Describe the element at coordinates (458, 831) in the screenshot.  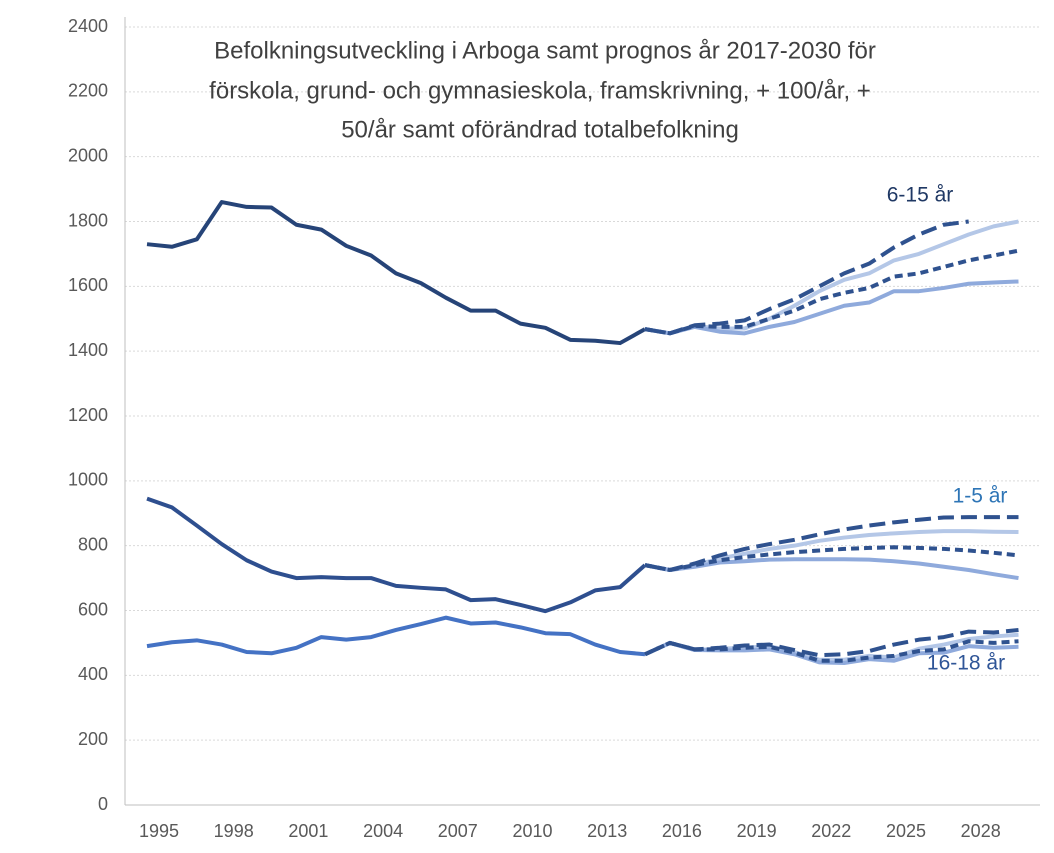
I see `x-tick-label: 2007` at that location.